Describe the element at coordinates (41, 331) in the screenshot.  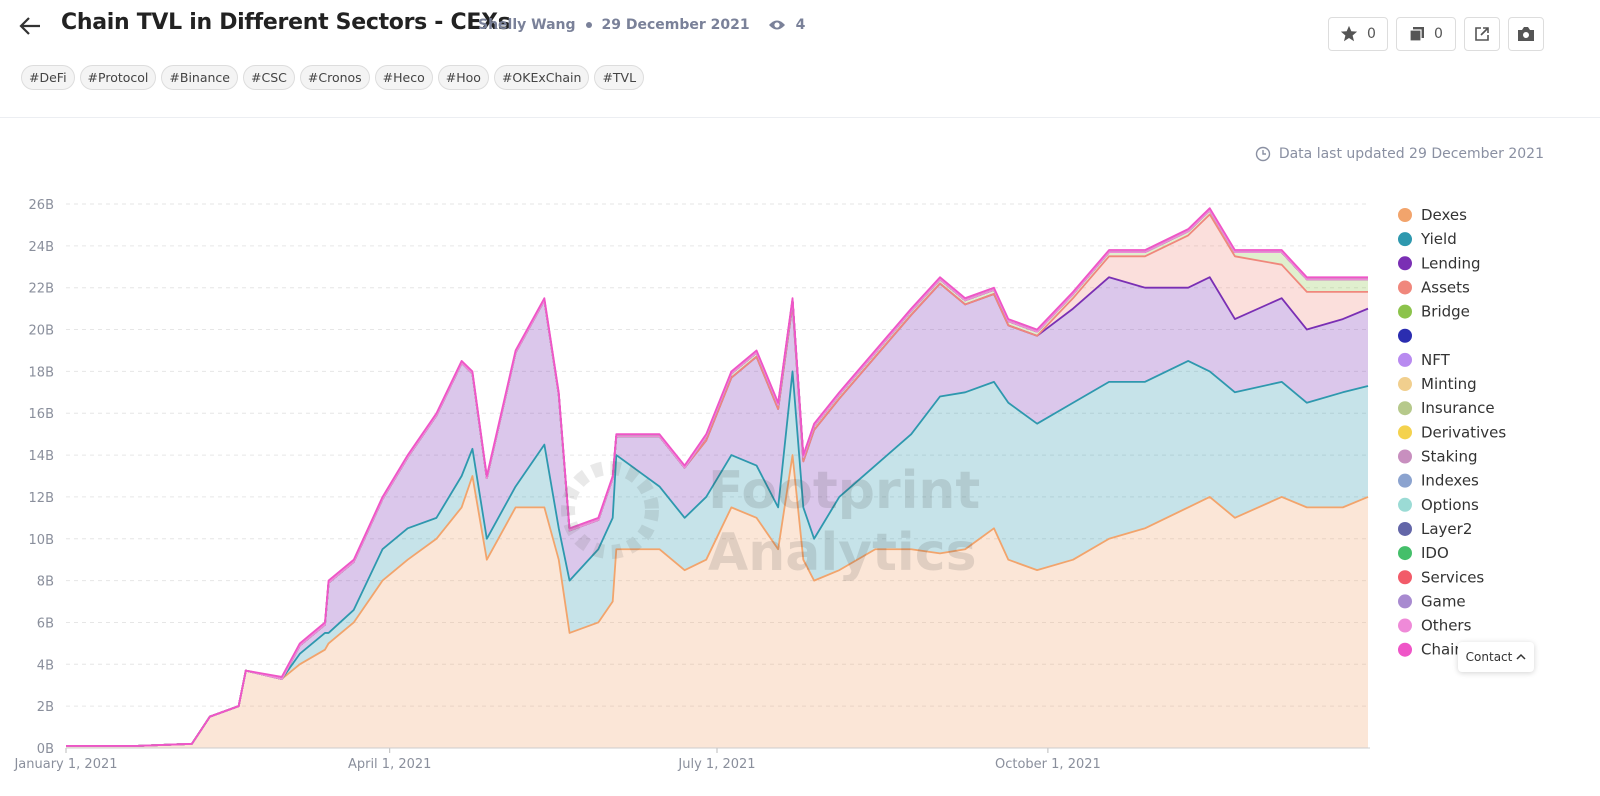
I see `y-tick-label: 20B` at that location.